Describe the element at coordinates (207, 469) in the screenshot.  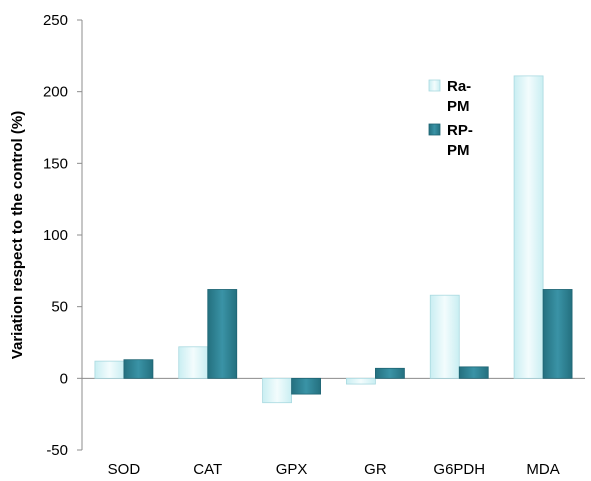
I see `x-tick-label: CAT` at that location.